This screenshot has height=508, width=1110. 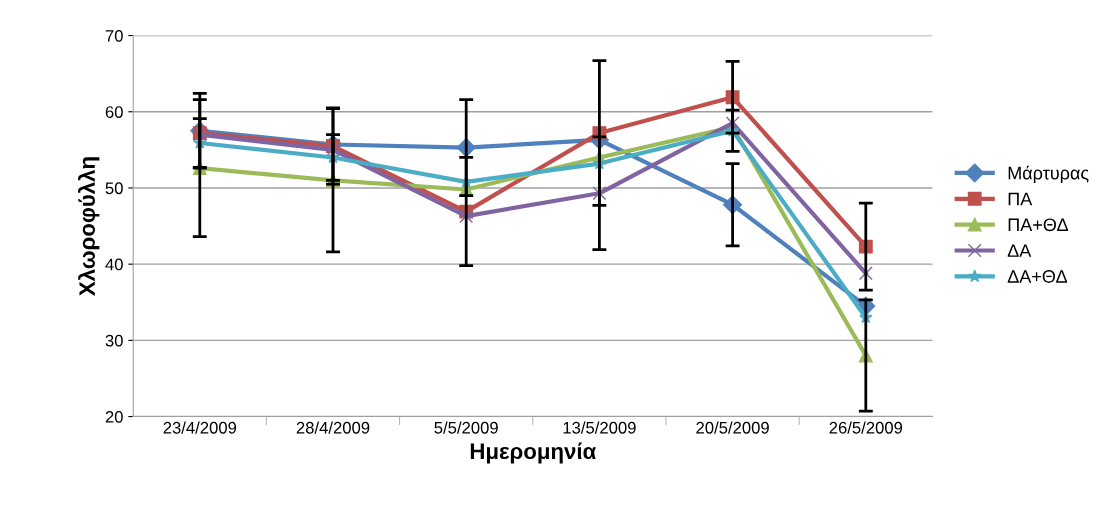 I want to click on y-tick-label: 20, so click(x=114, y=416).